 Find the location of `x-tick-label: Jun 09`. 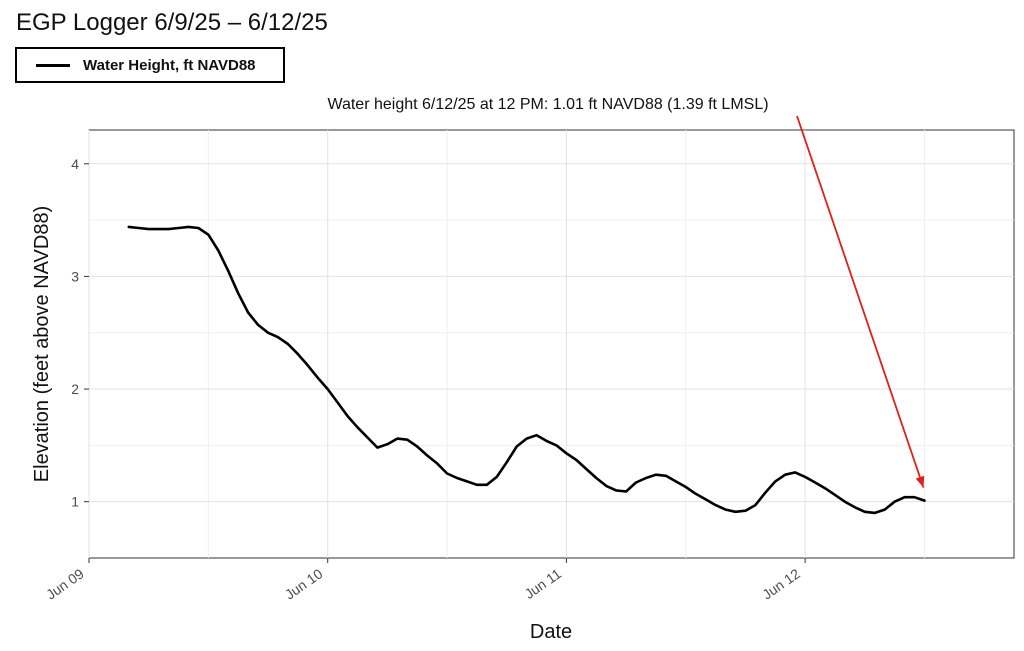

x-tick-label: Jun 09 is located at coordinates (65, 583).